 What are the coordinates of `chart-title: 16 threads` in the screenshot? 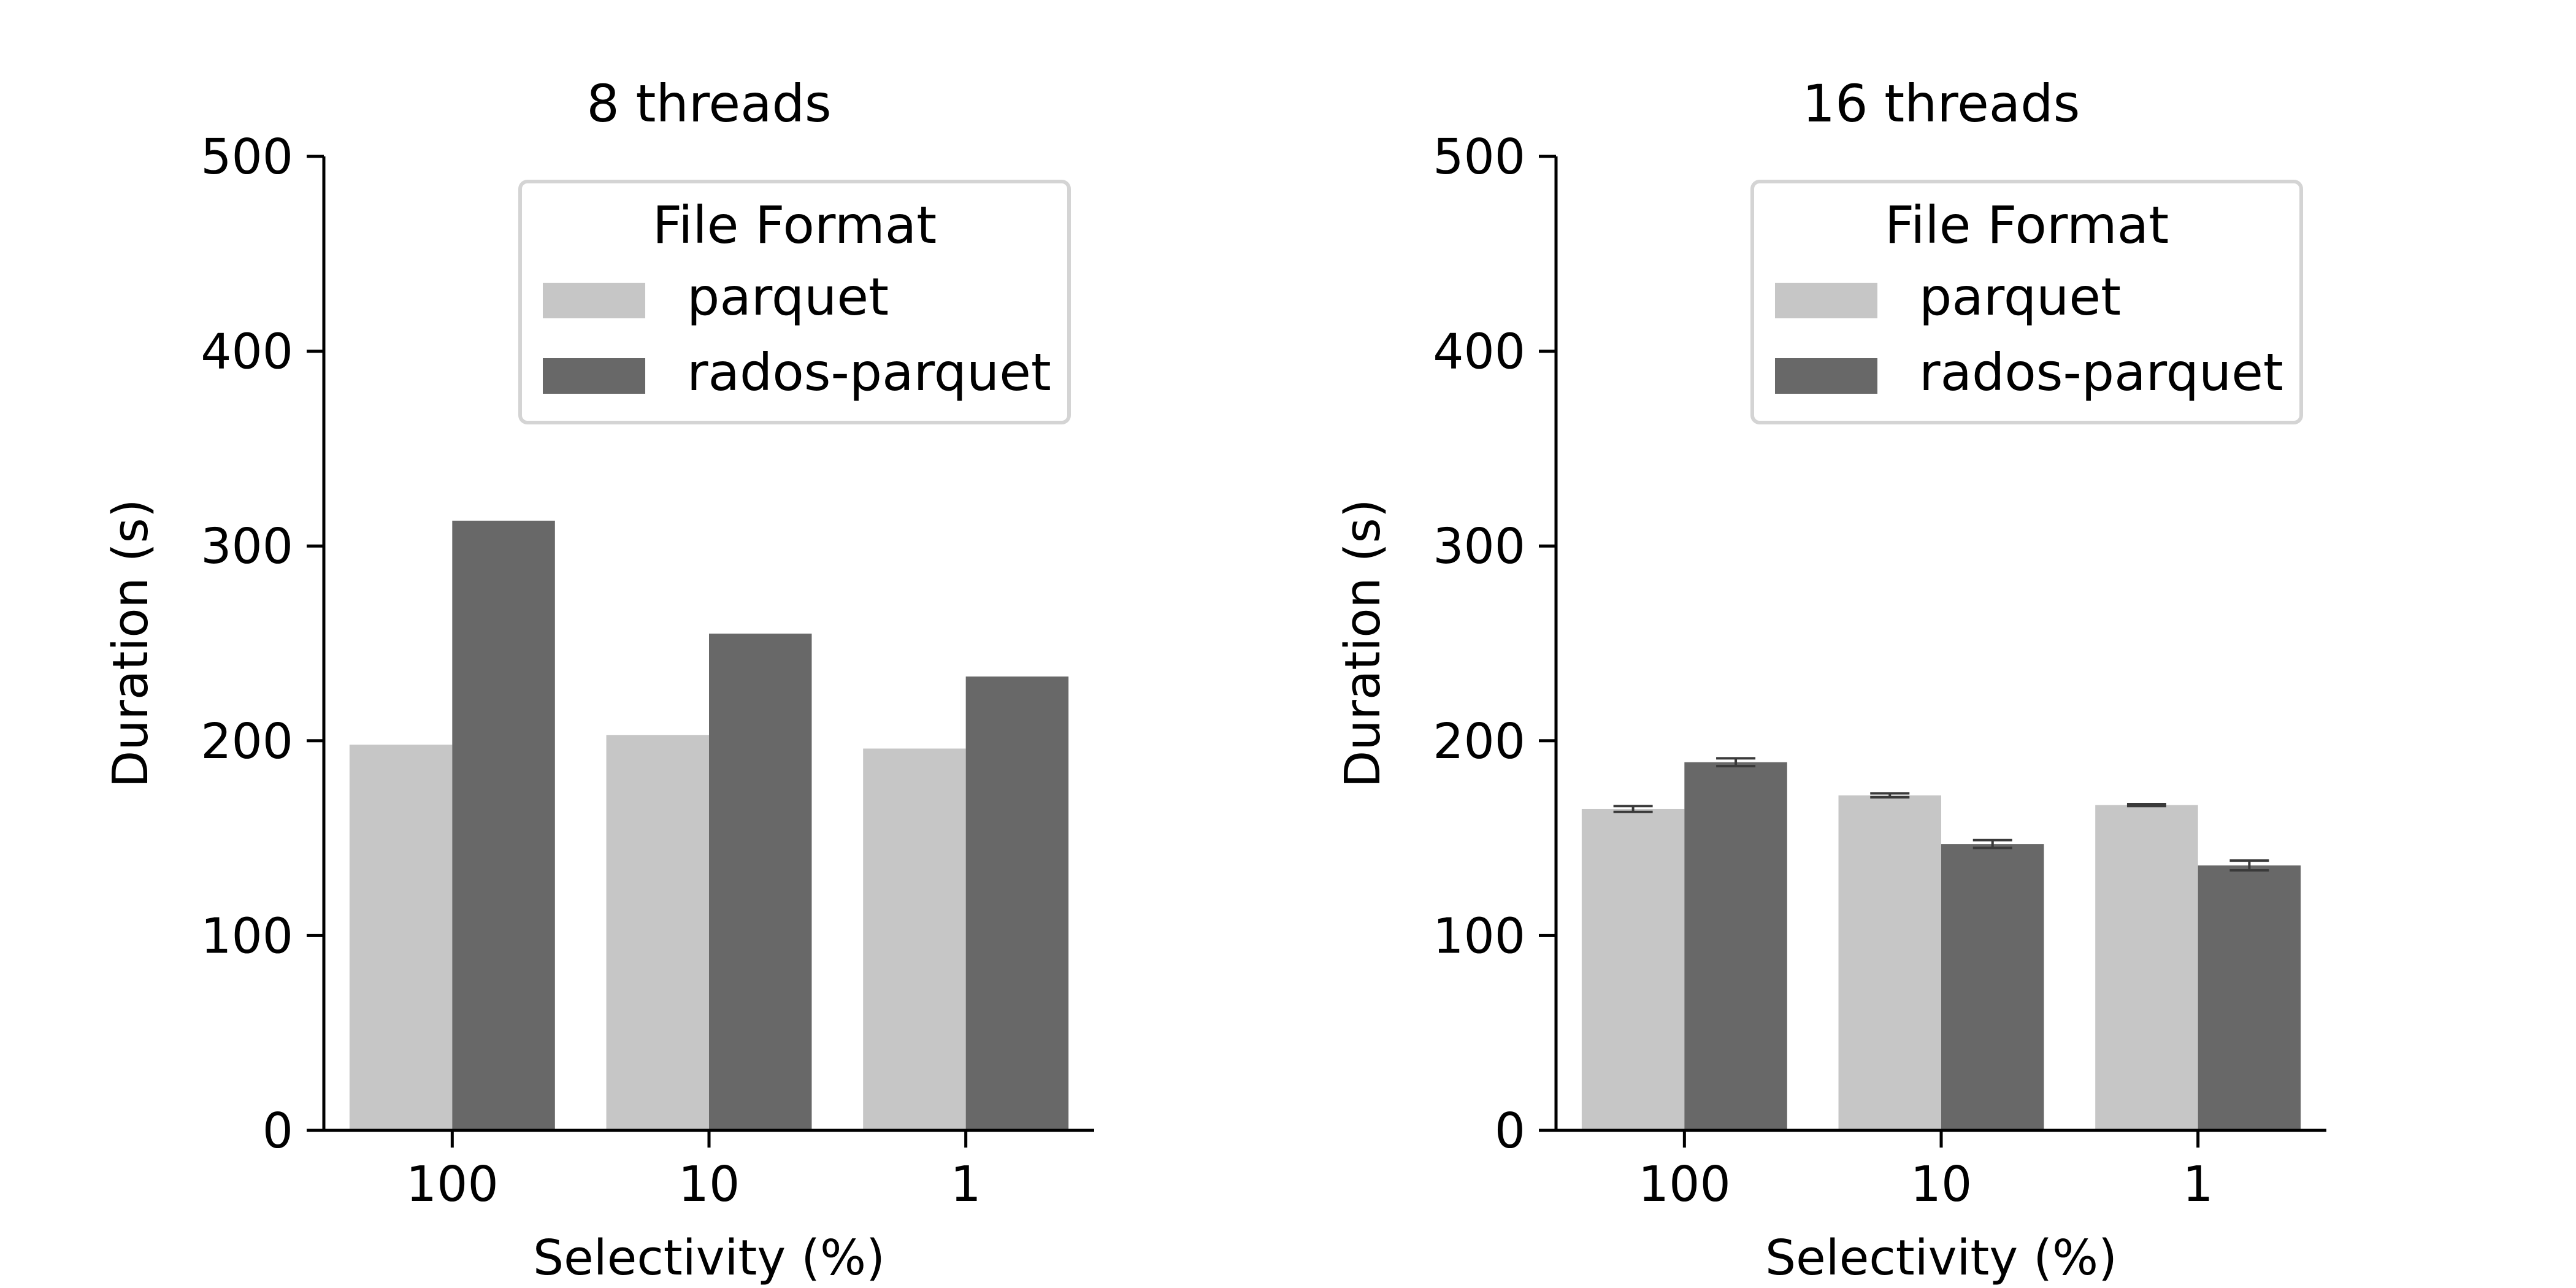 It's located at (1941, 104).